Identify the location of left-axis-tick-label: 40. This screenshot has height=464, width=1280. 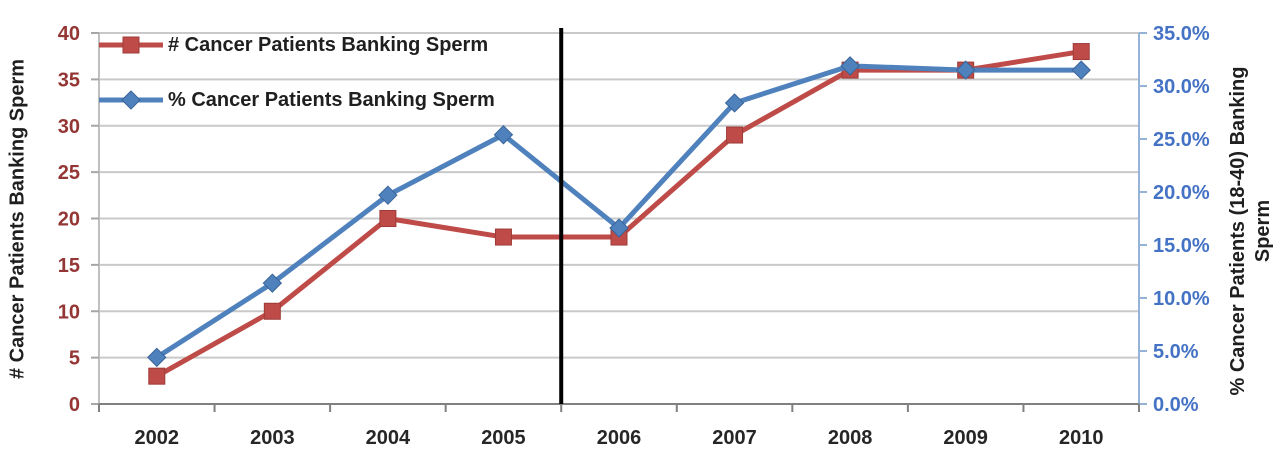
(69, 34).